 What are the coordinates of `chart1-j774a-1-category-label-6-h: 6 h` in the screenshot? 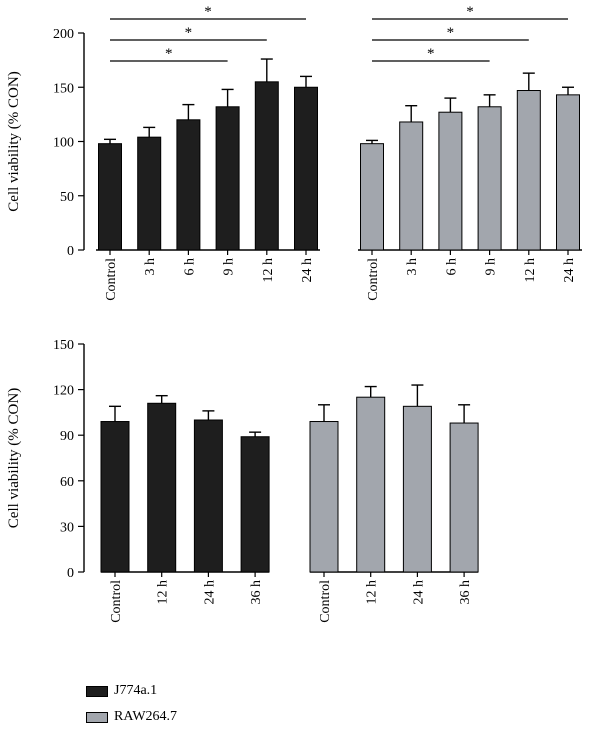 It's located at (189, 267).